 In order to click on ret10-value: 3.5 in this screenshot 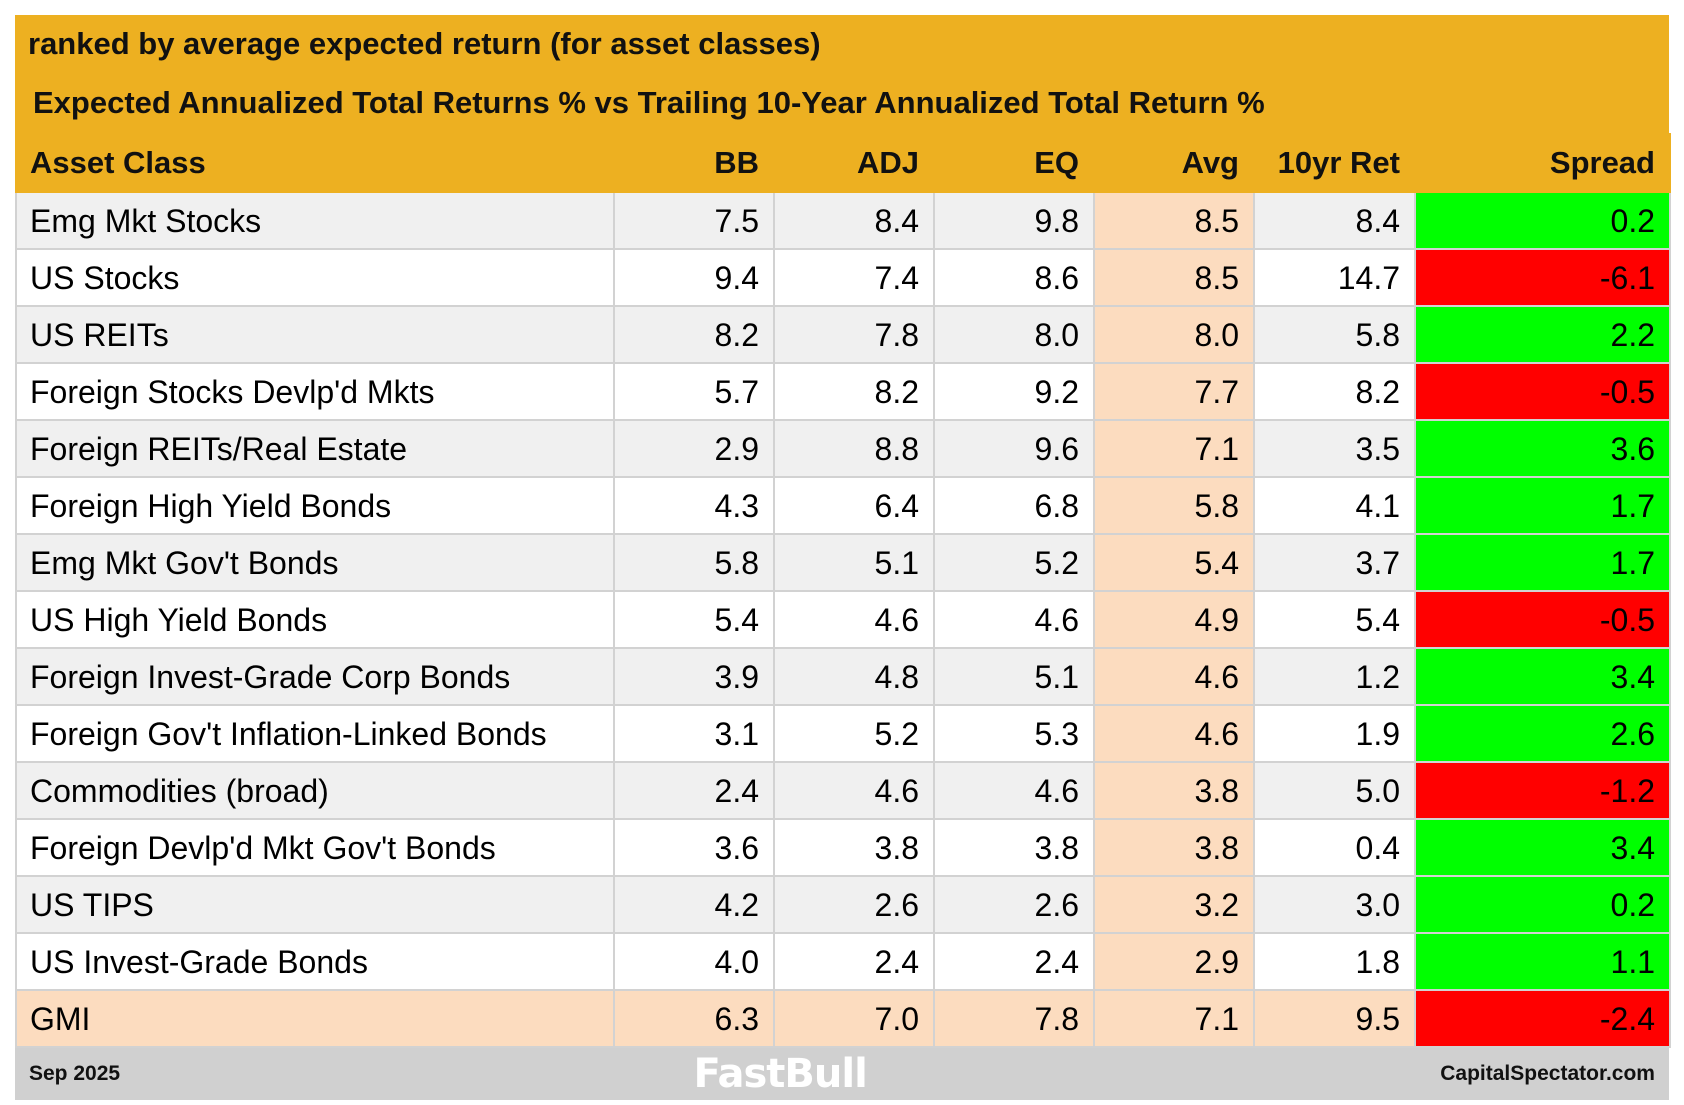, I will do `click(1334, 448)`.